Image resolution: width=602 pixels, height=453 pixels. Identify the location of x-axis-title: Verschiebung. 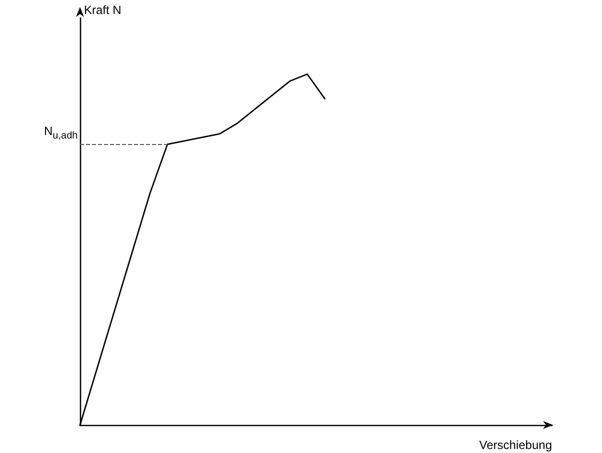
(515, 445).